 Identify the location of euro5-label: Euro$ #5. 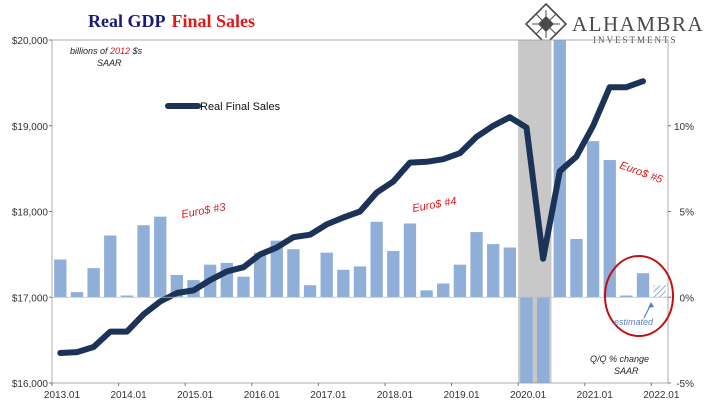
(641, 173).